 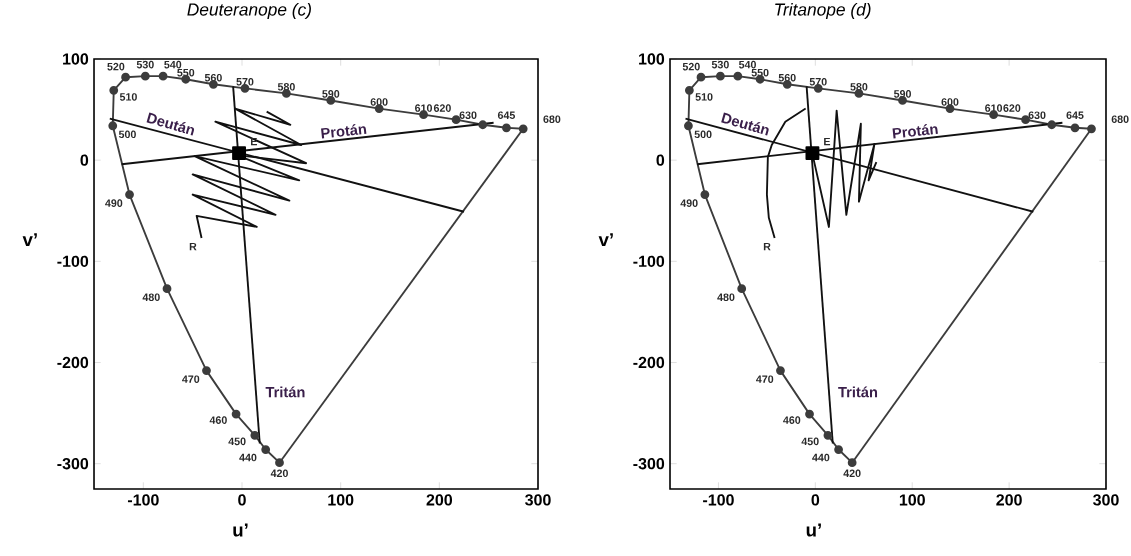 What do you see at coordinates (823, 11) in the screenshot?
I see `chart-title: Tritanope (d)` at bounding box center [823, 11].